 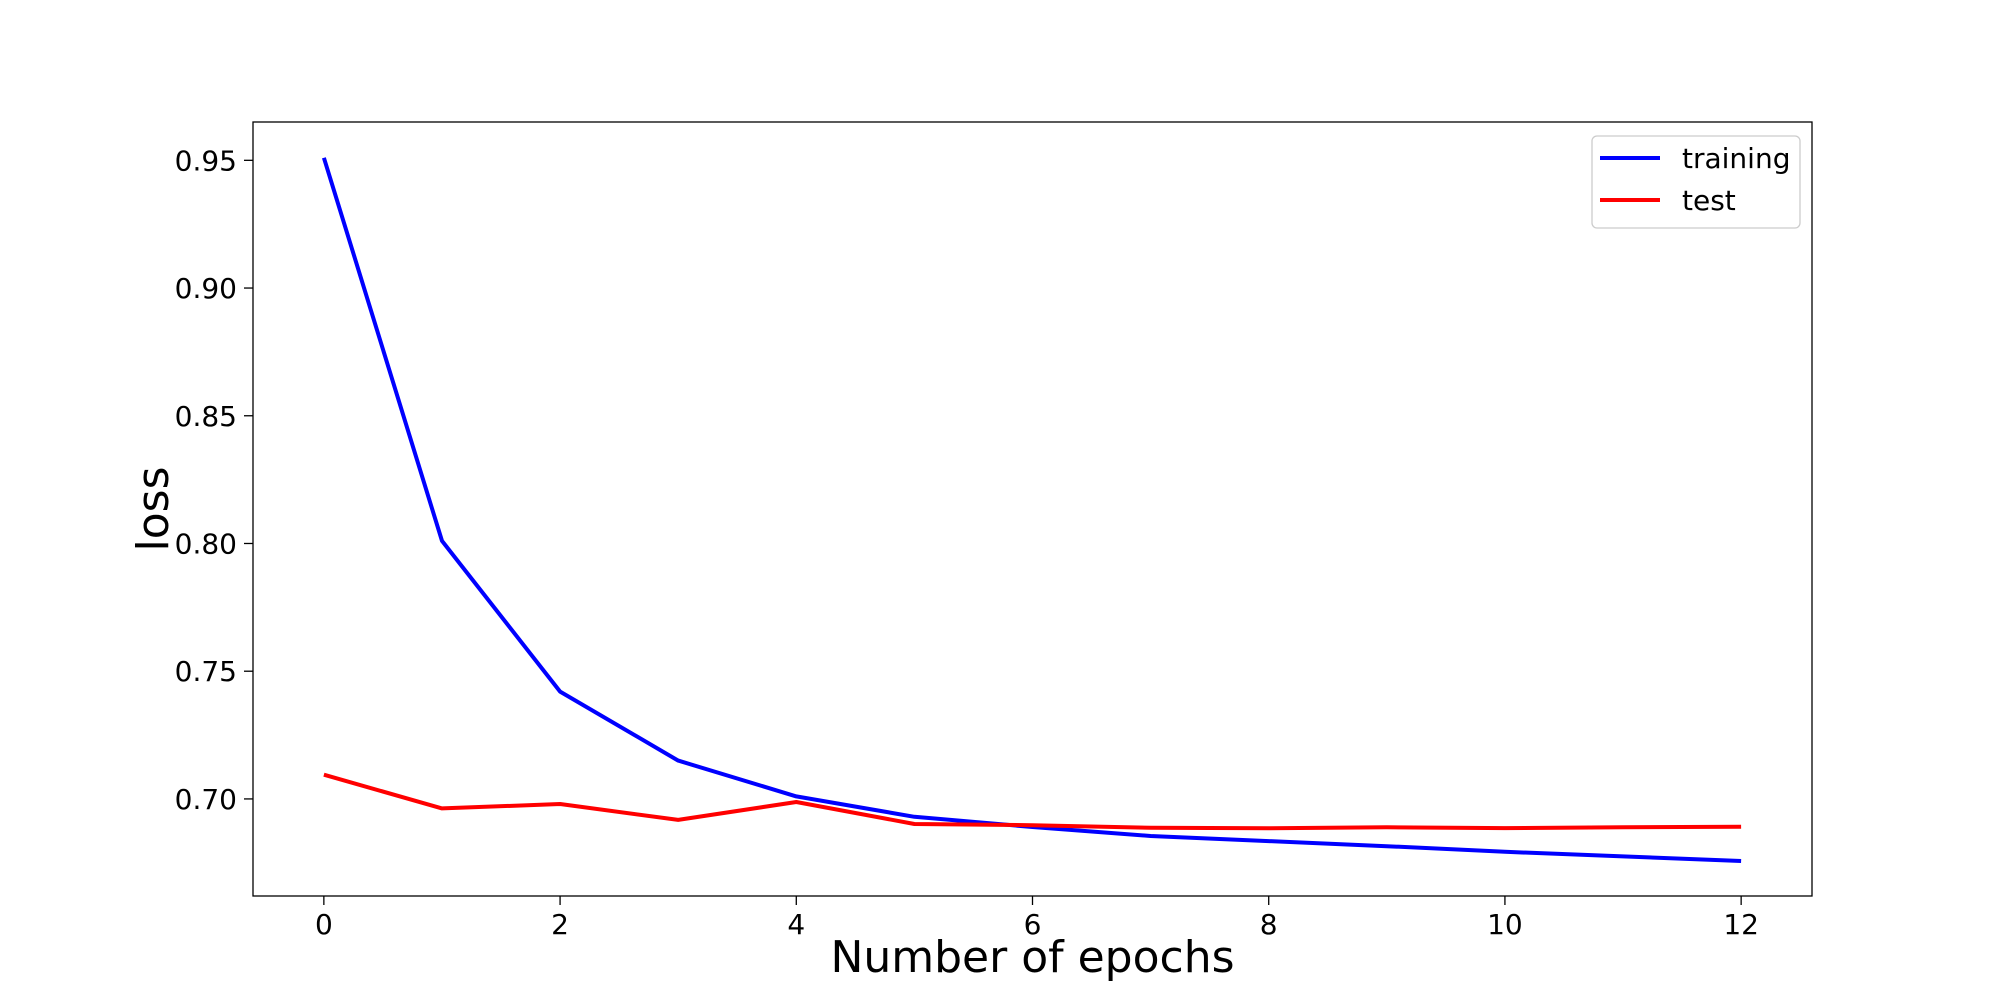 I want to click on x-tick-label: 2, so click(x=560, y=924).